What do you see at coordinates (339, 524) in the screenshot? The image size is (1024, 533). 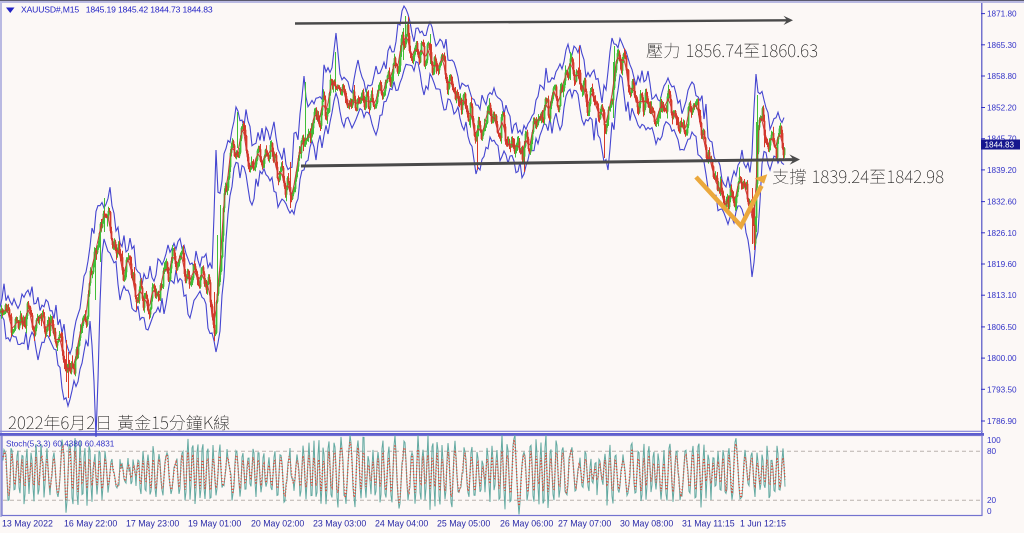 I see `svg-text: 23 May 03:00` at bounding box center [339, 524].